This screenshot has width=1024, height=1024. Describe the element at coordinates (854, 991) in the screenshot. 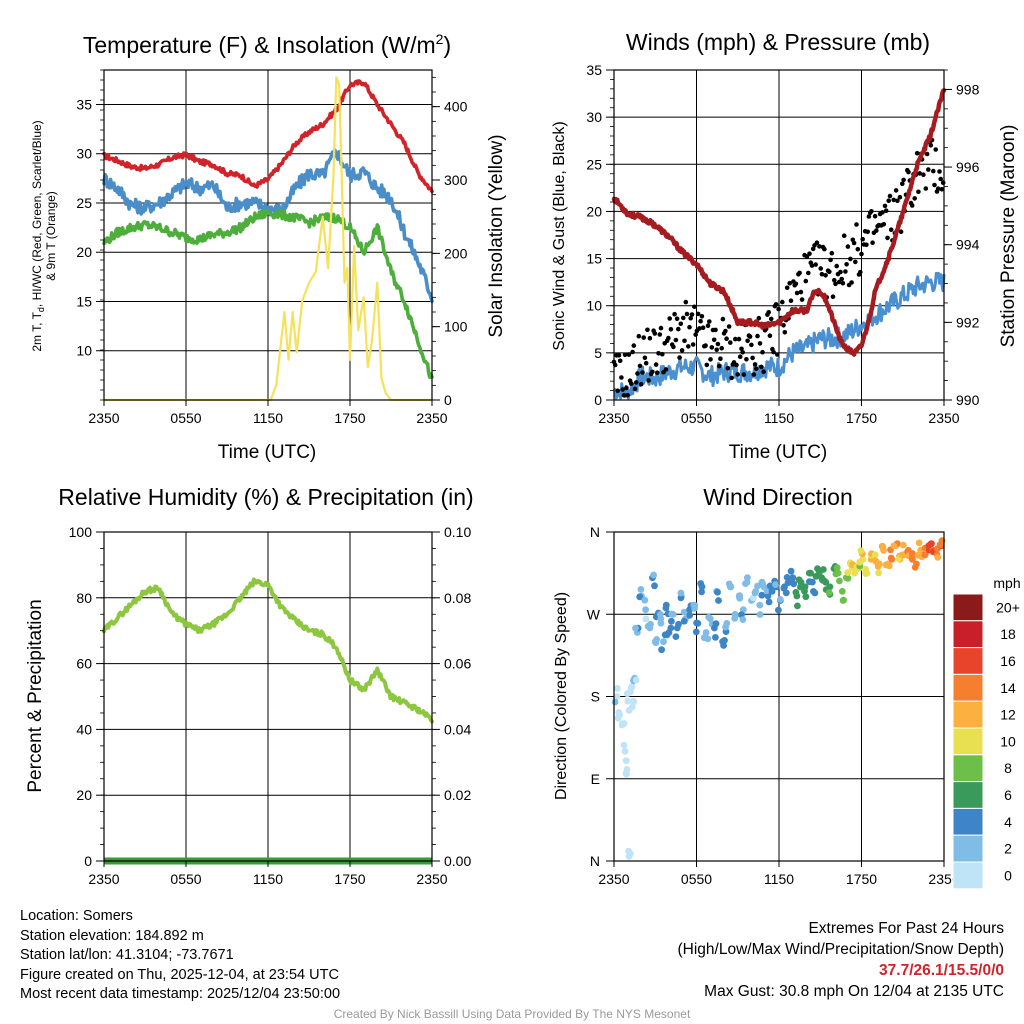

I see `max-gust-text: Max Gust: 30.8 mph On 12/04 at 2135 UTC` at that location.